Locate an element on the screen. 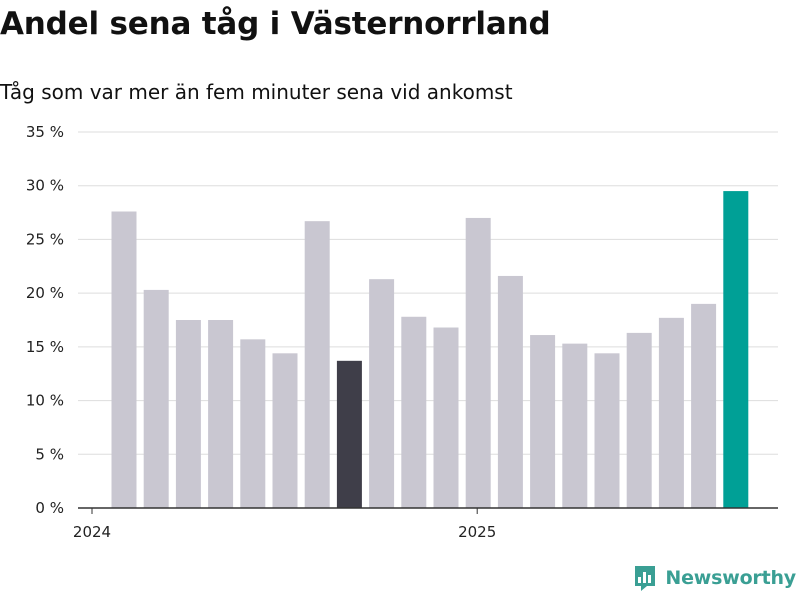 This screenshot has height=600, width=800. y-tick-label: 25 % is located at coordinates (45, 239).